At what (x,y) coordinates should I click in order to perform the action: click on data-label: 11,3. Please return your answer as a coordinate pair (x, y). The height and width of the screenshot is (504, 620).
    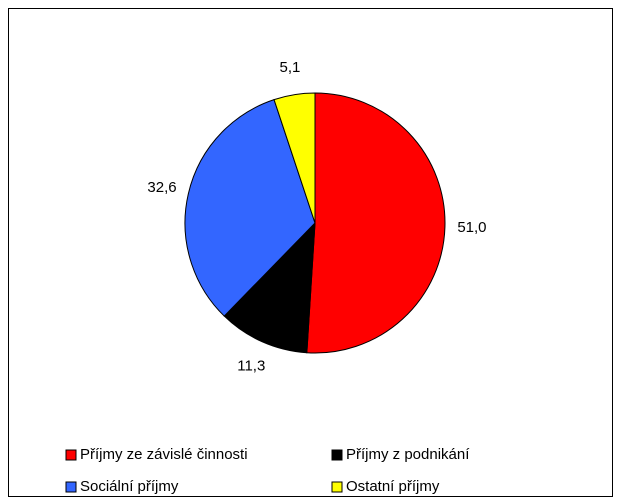
    Looking at the image, I should click on (251, 365).